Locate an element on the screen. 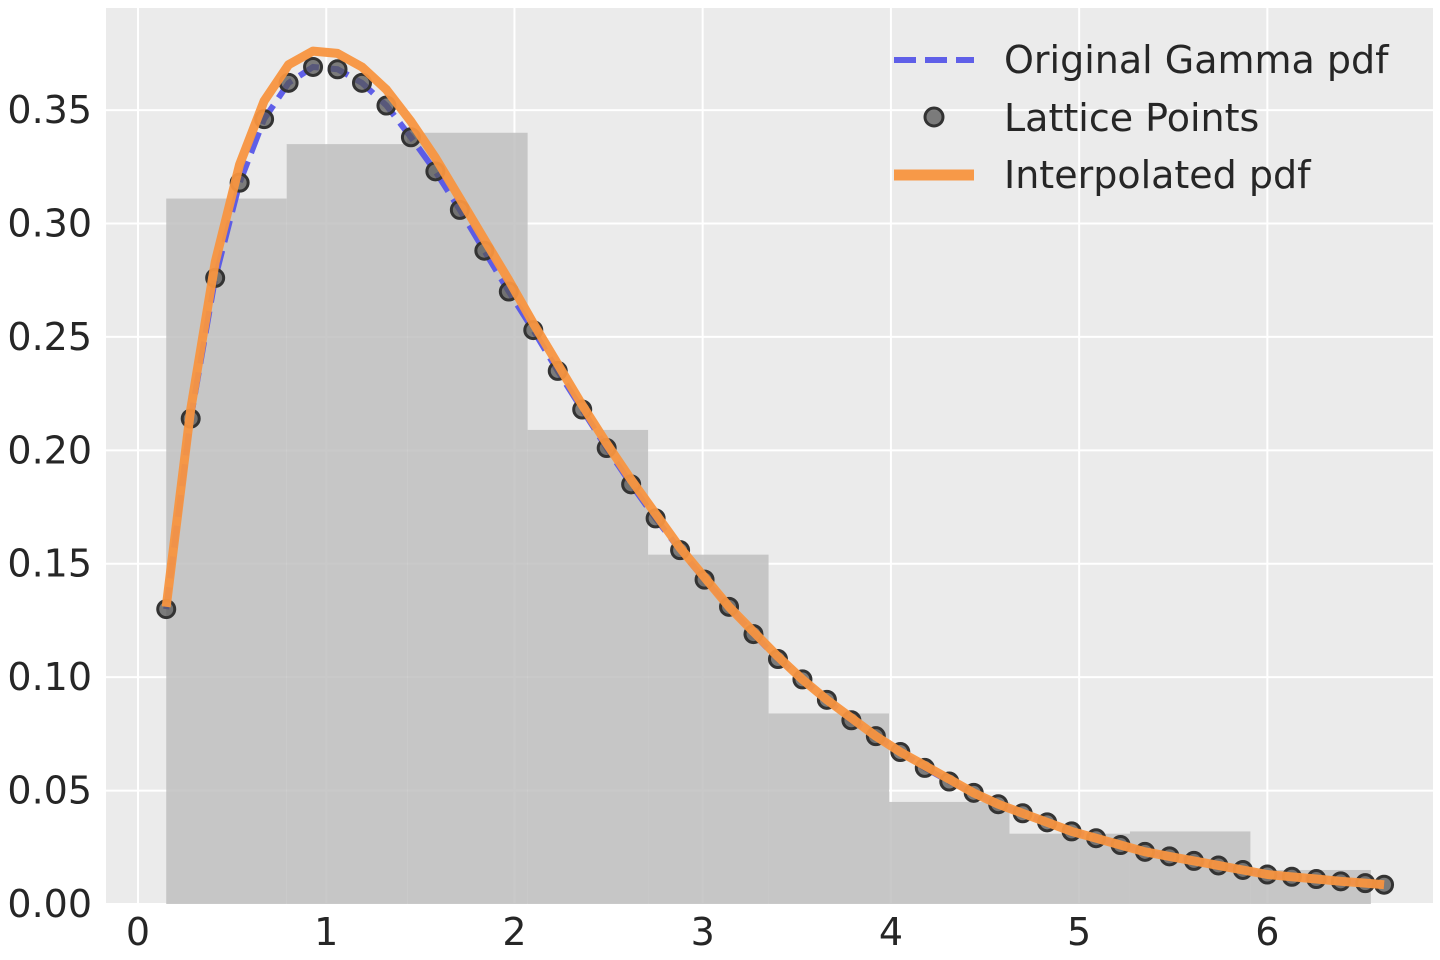 This screenshot has width=1440, height=960. x-tick-label: 2 is located at coordinates (514, 932).